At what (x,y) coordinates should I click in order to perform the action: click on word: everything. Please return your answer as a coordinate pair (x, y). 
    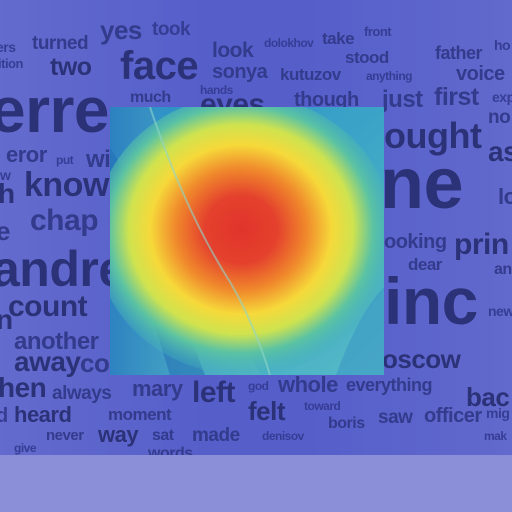
    Looking at the image, I should click on (389, 385).